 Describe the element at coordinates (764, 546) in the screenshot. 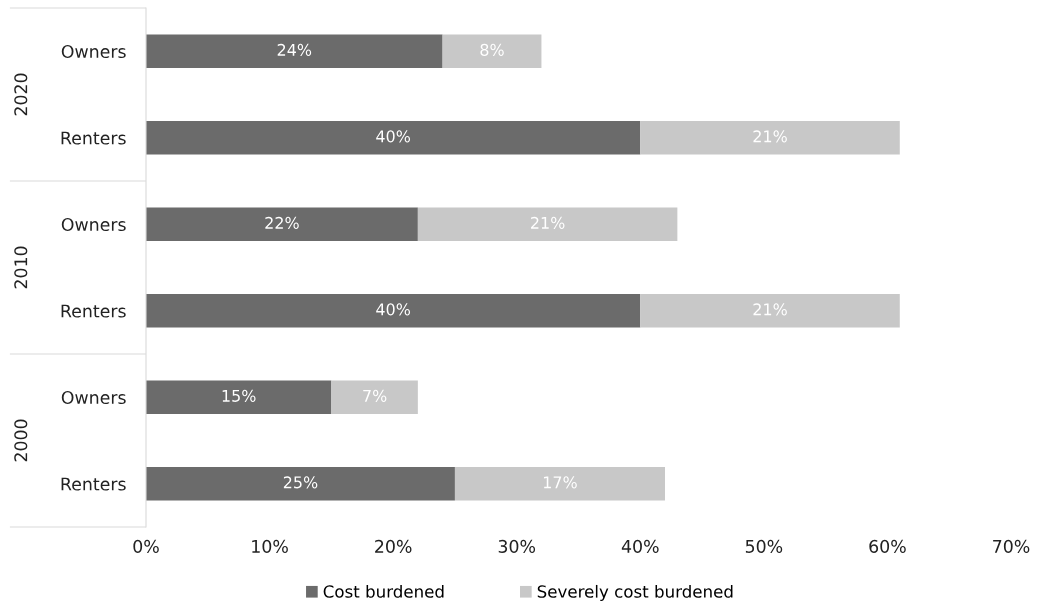

I see `x-tick-label: 50%` at that location.